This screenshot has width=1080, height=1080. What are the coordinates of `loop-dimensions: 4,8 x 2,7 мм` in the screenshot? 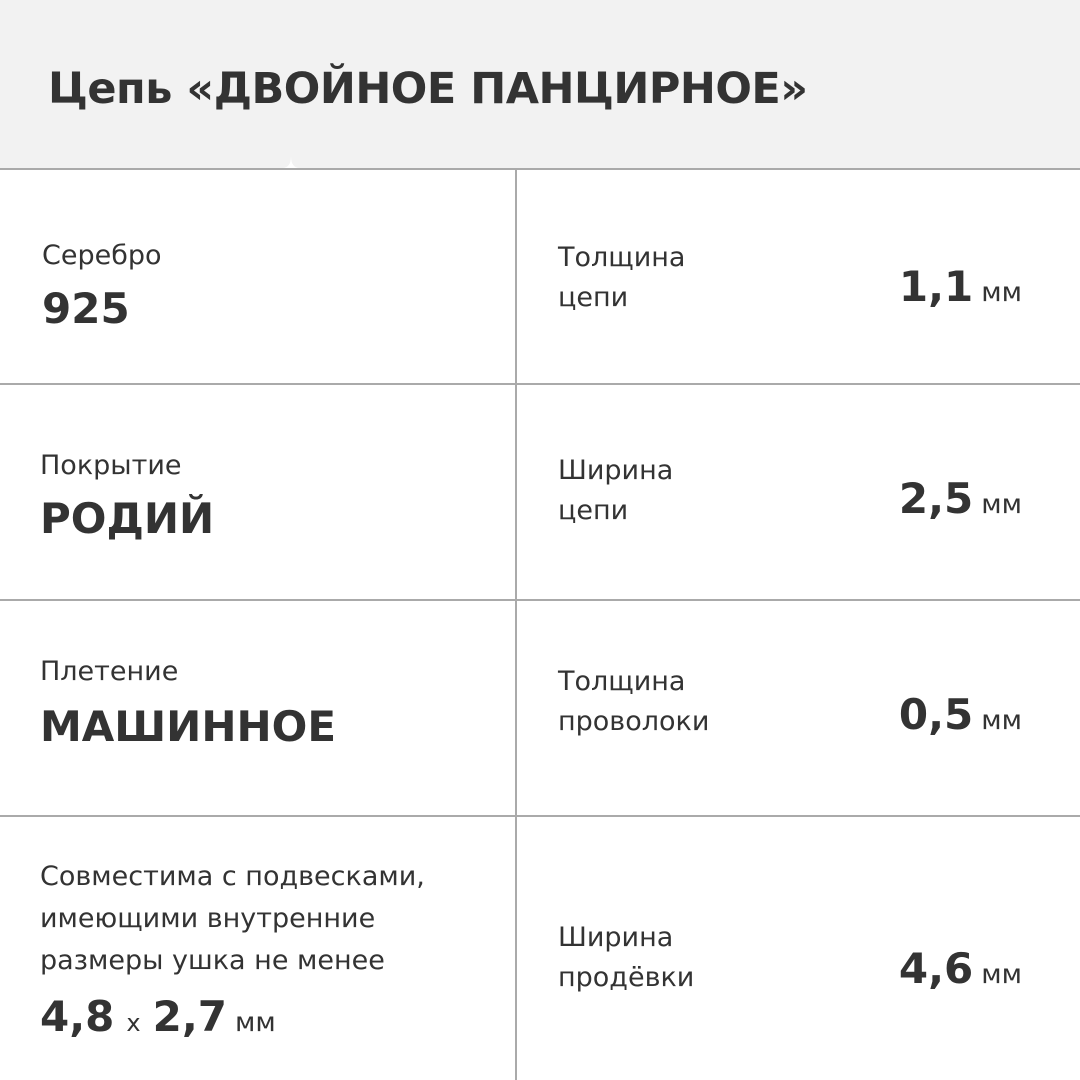 It's located at (158, 1016).